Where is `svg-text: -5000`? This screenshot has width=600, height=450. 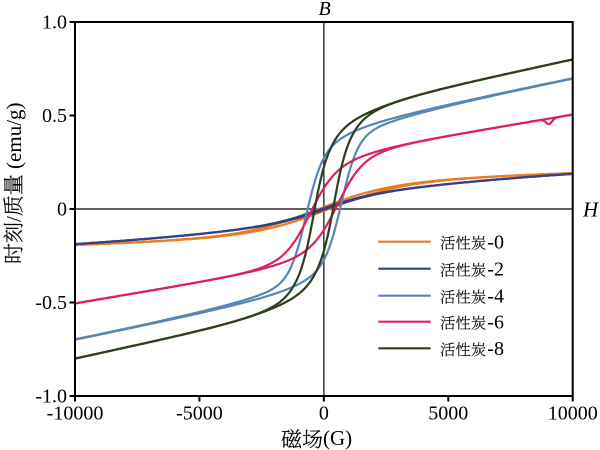
svg-text: -5000 is located at coordinates (199, 414).